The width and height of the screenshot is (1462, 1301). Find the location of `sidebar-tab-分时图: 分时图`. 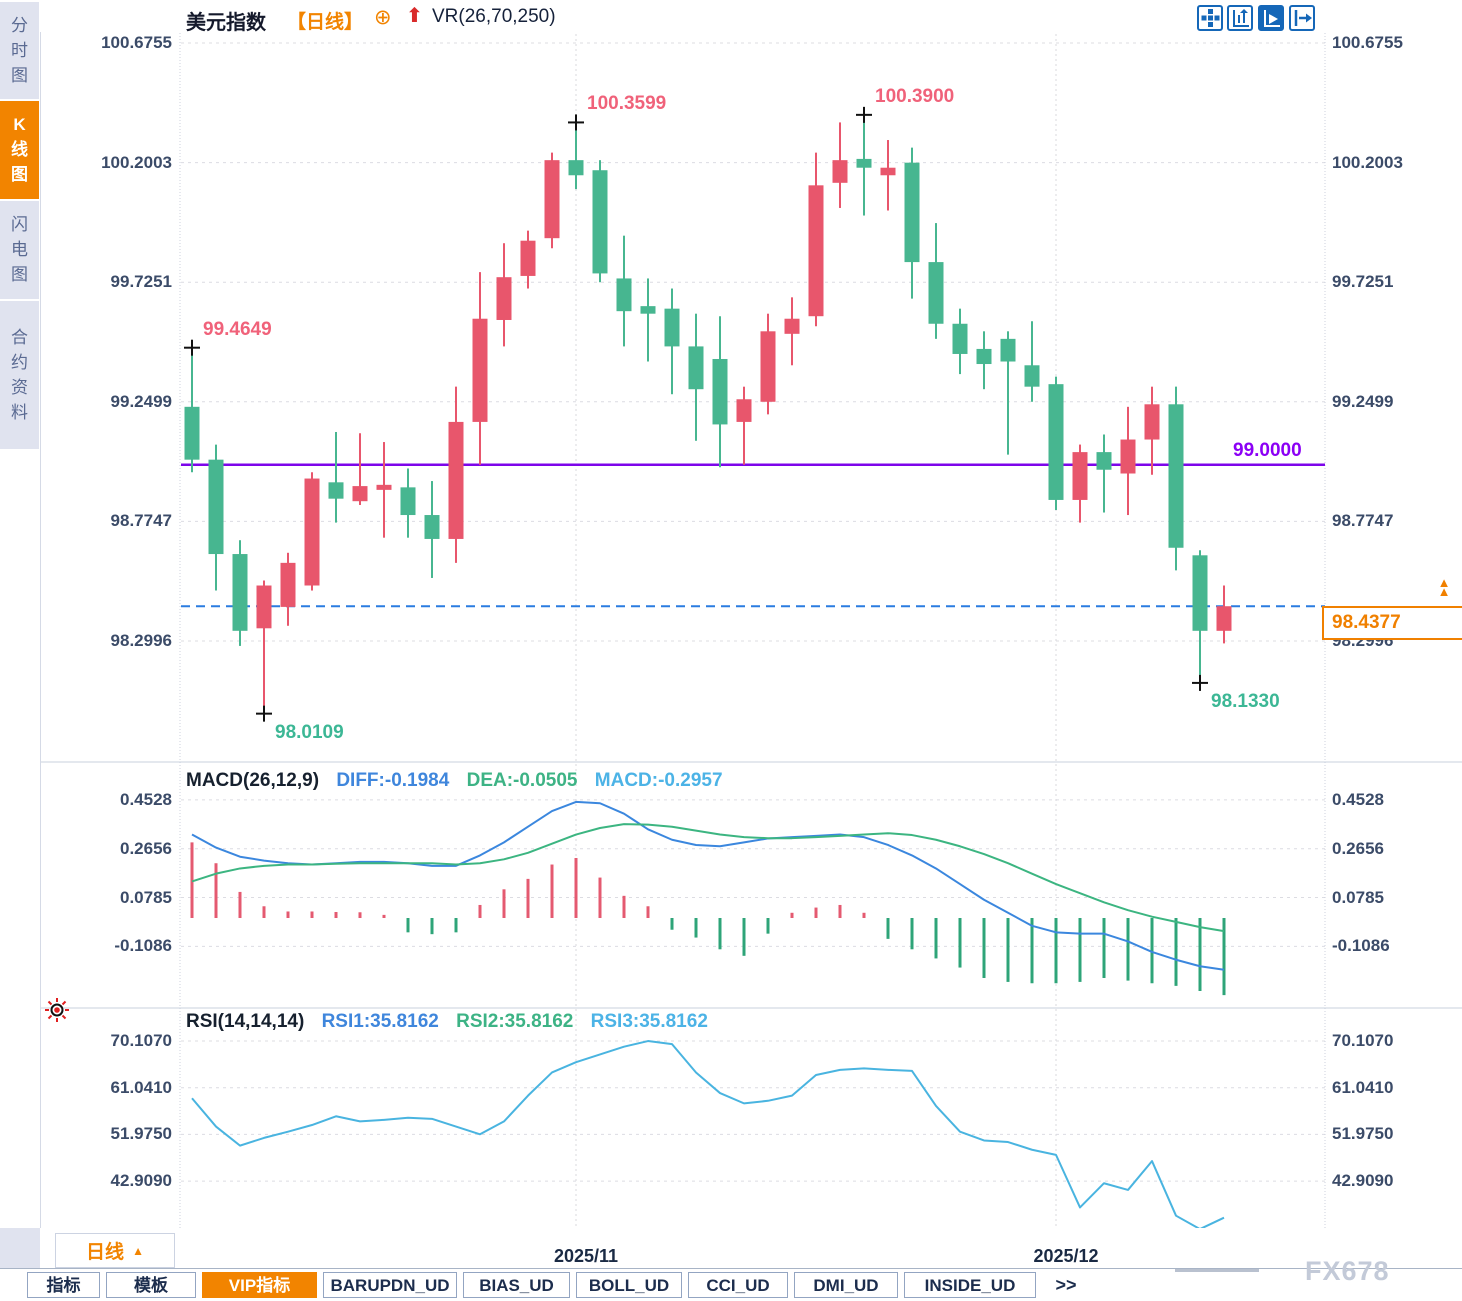

sidebar-tab-分时图: 分时图 is located at coordinates (19, 50).